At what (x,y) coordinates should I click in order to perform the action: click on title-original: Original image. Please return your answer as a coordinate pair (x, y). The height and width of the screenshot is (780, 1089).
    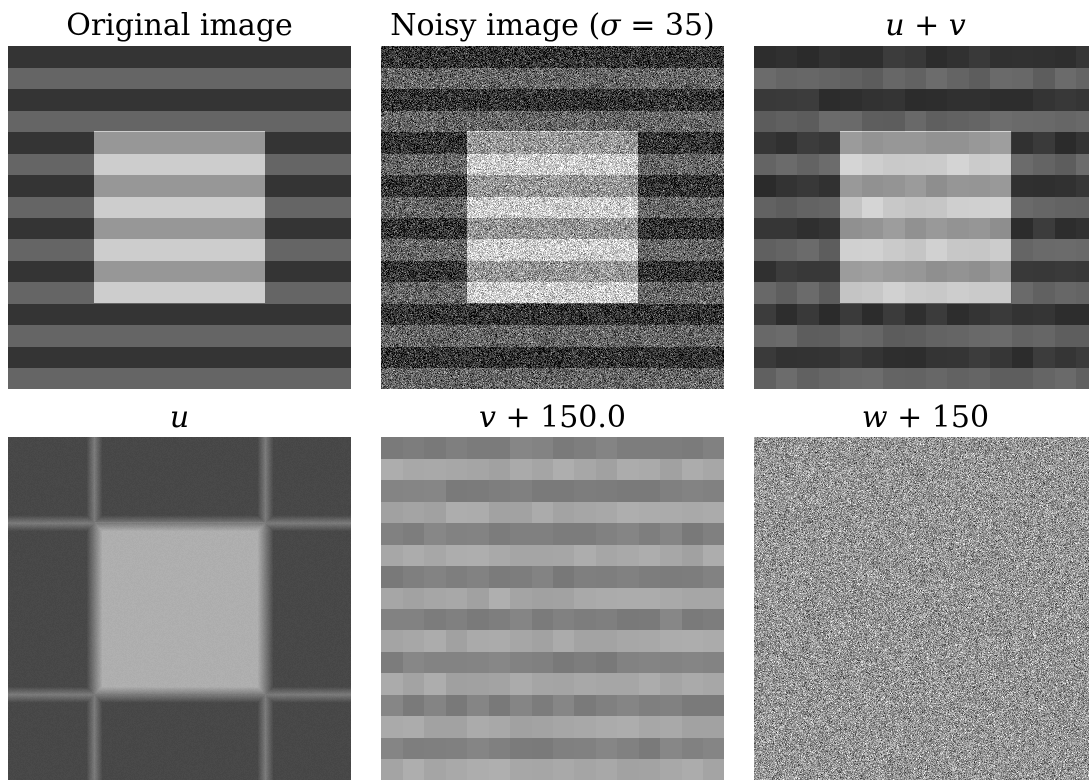
    Looking at the image, I should click on (179, 26).